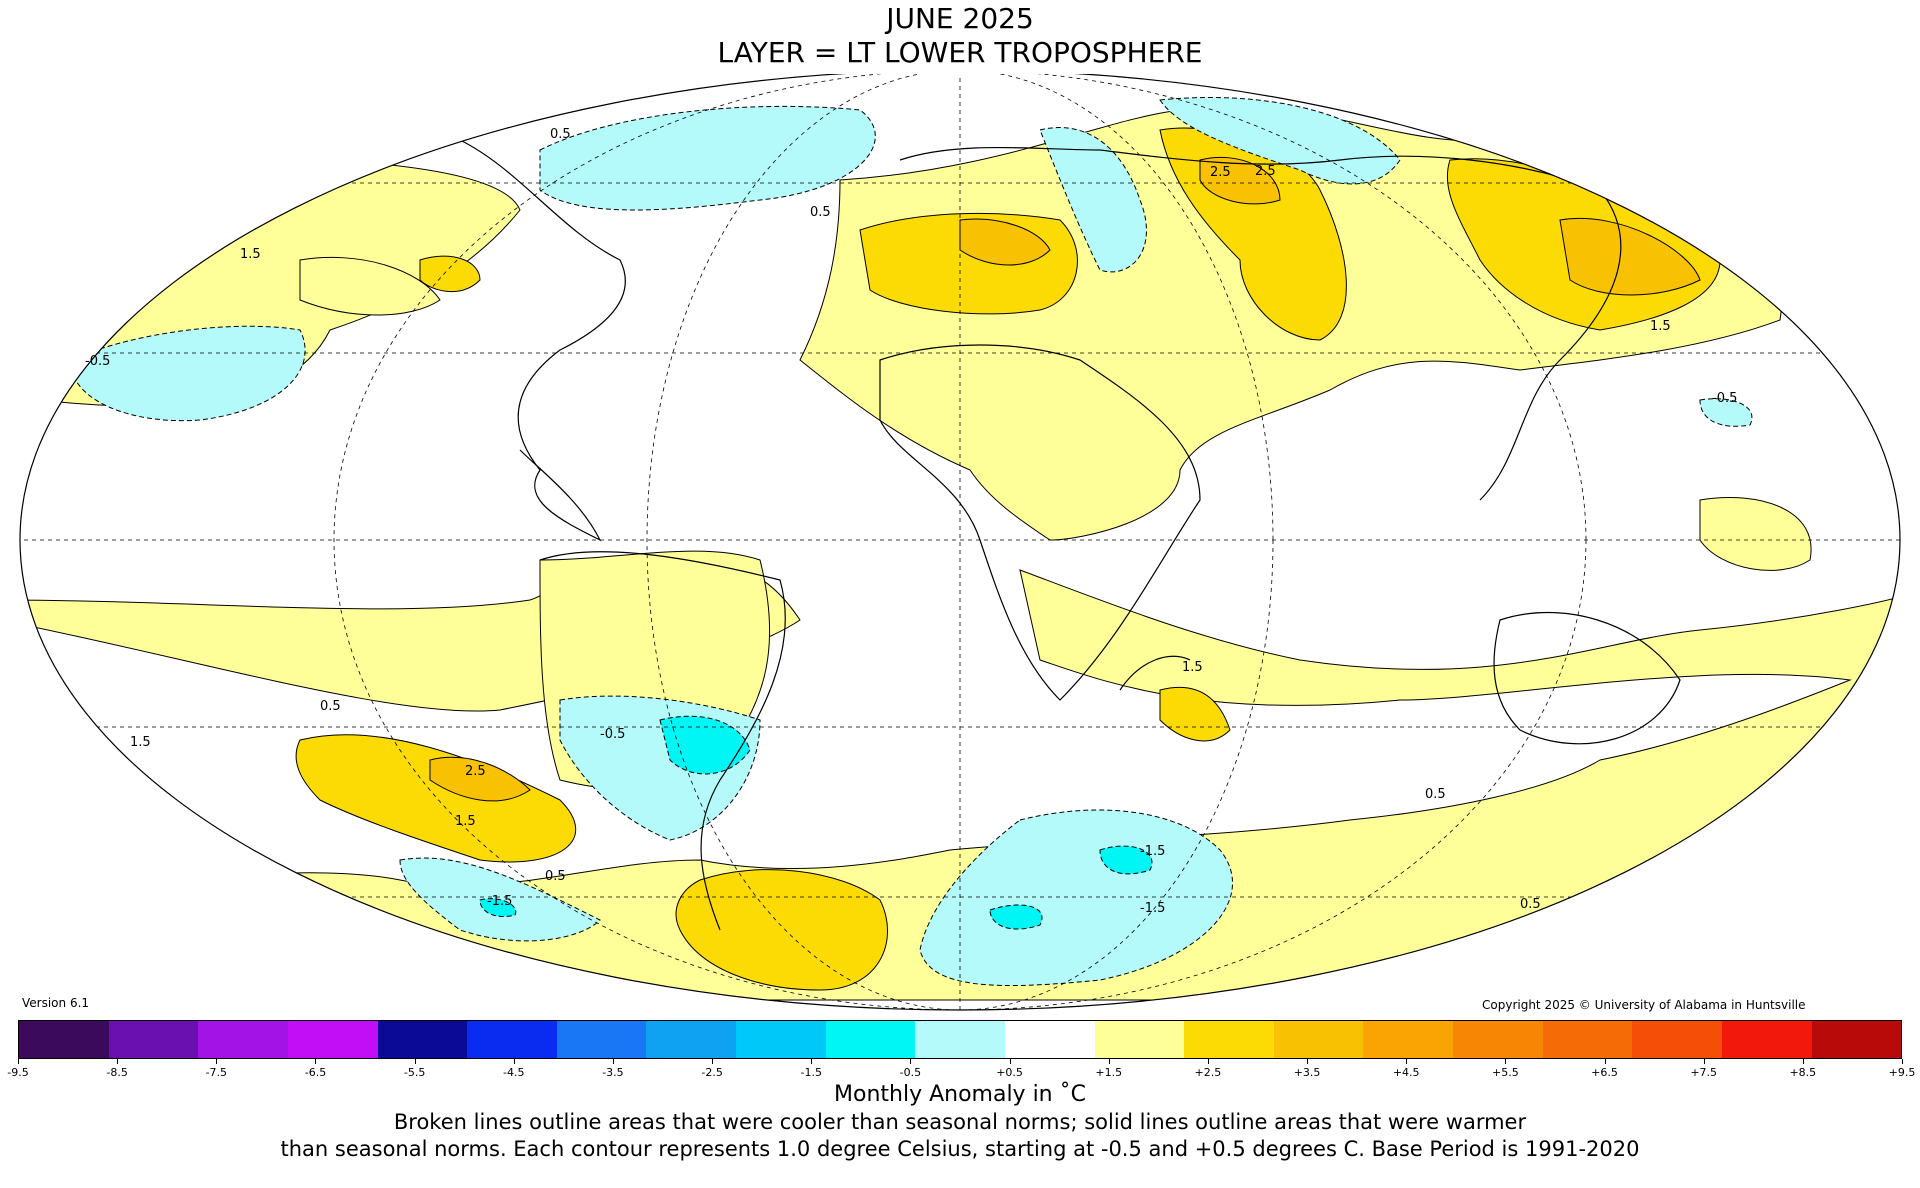 The height and width of the screenshot is (1188, 1920). I want to click on colorbar-tick-label: +3.5, so click(1307, 1072).